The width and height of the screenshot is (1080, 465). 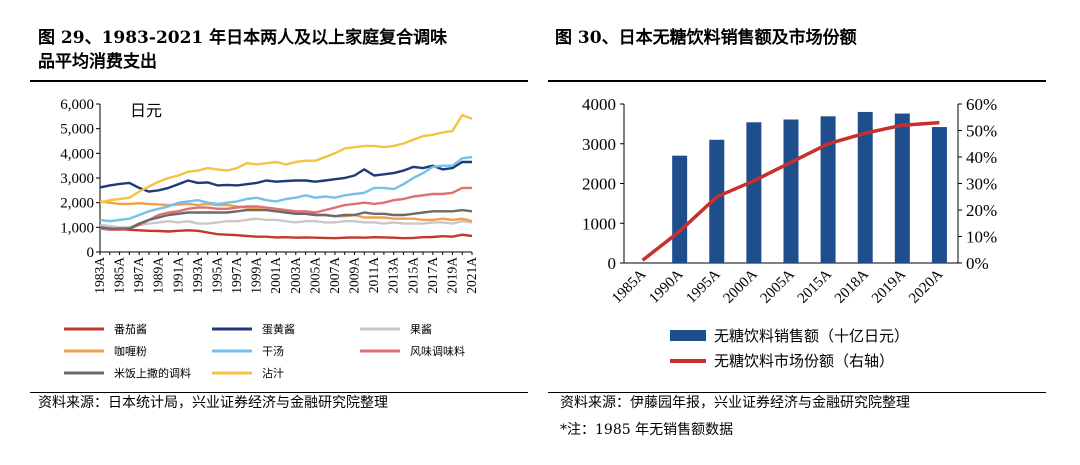 What do you see at coordinates (279, 81) in the screenshot?
I see `left-title-rule` at bounding box center [279, 81].